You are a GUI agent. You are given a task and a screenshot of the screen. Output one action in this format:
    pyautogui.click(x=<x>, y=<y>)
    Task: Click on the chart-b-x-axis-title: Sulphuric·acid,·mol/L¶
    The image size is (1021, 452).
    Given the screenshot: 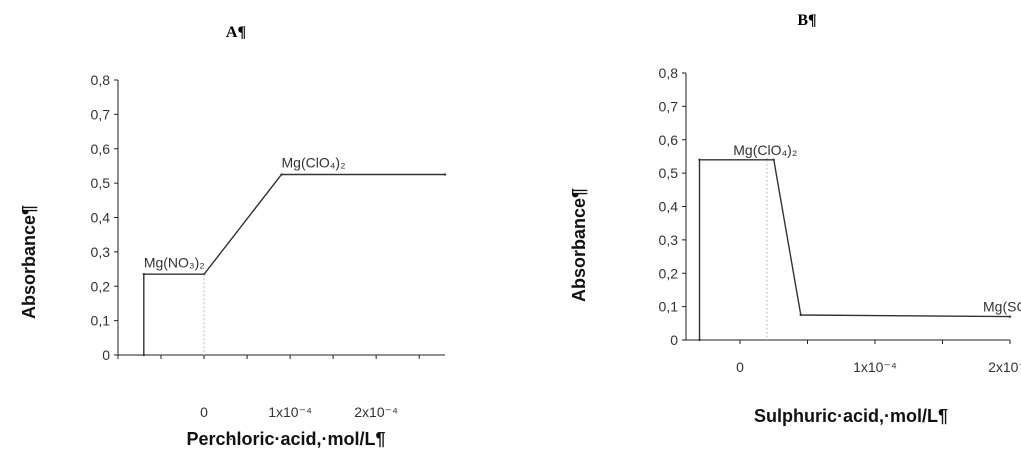 What is the action you would take?
    pyautogui.click(x=851, y=416)
    